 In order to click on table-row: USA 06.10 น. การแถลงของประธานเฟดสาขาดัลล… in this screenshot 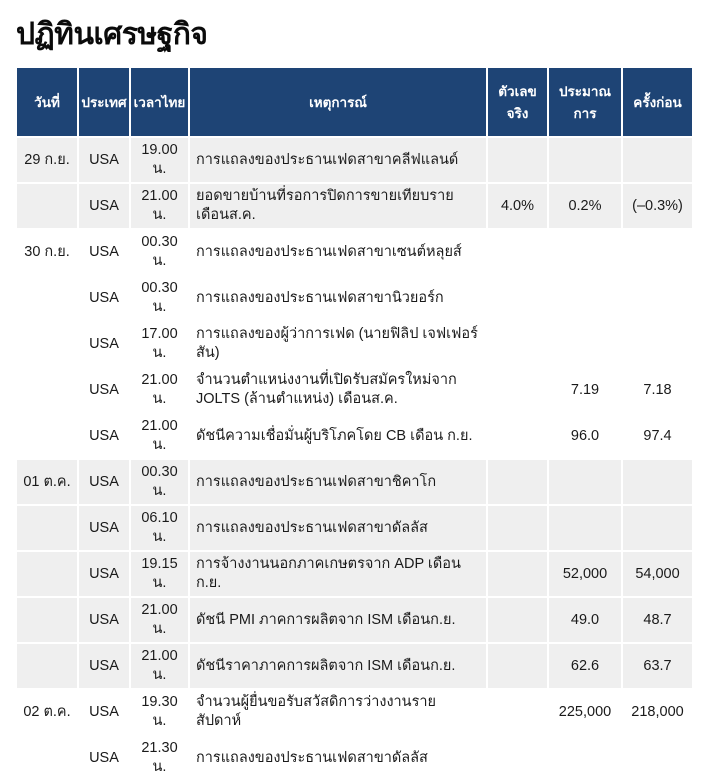, I will do `click(354, 528)`.